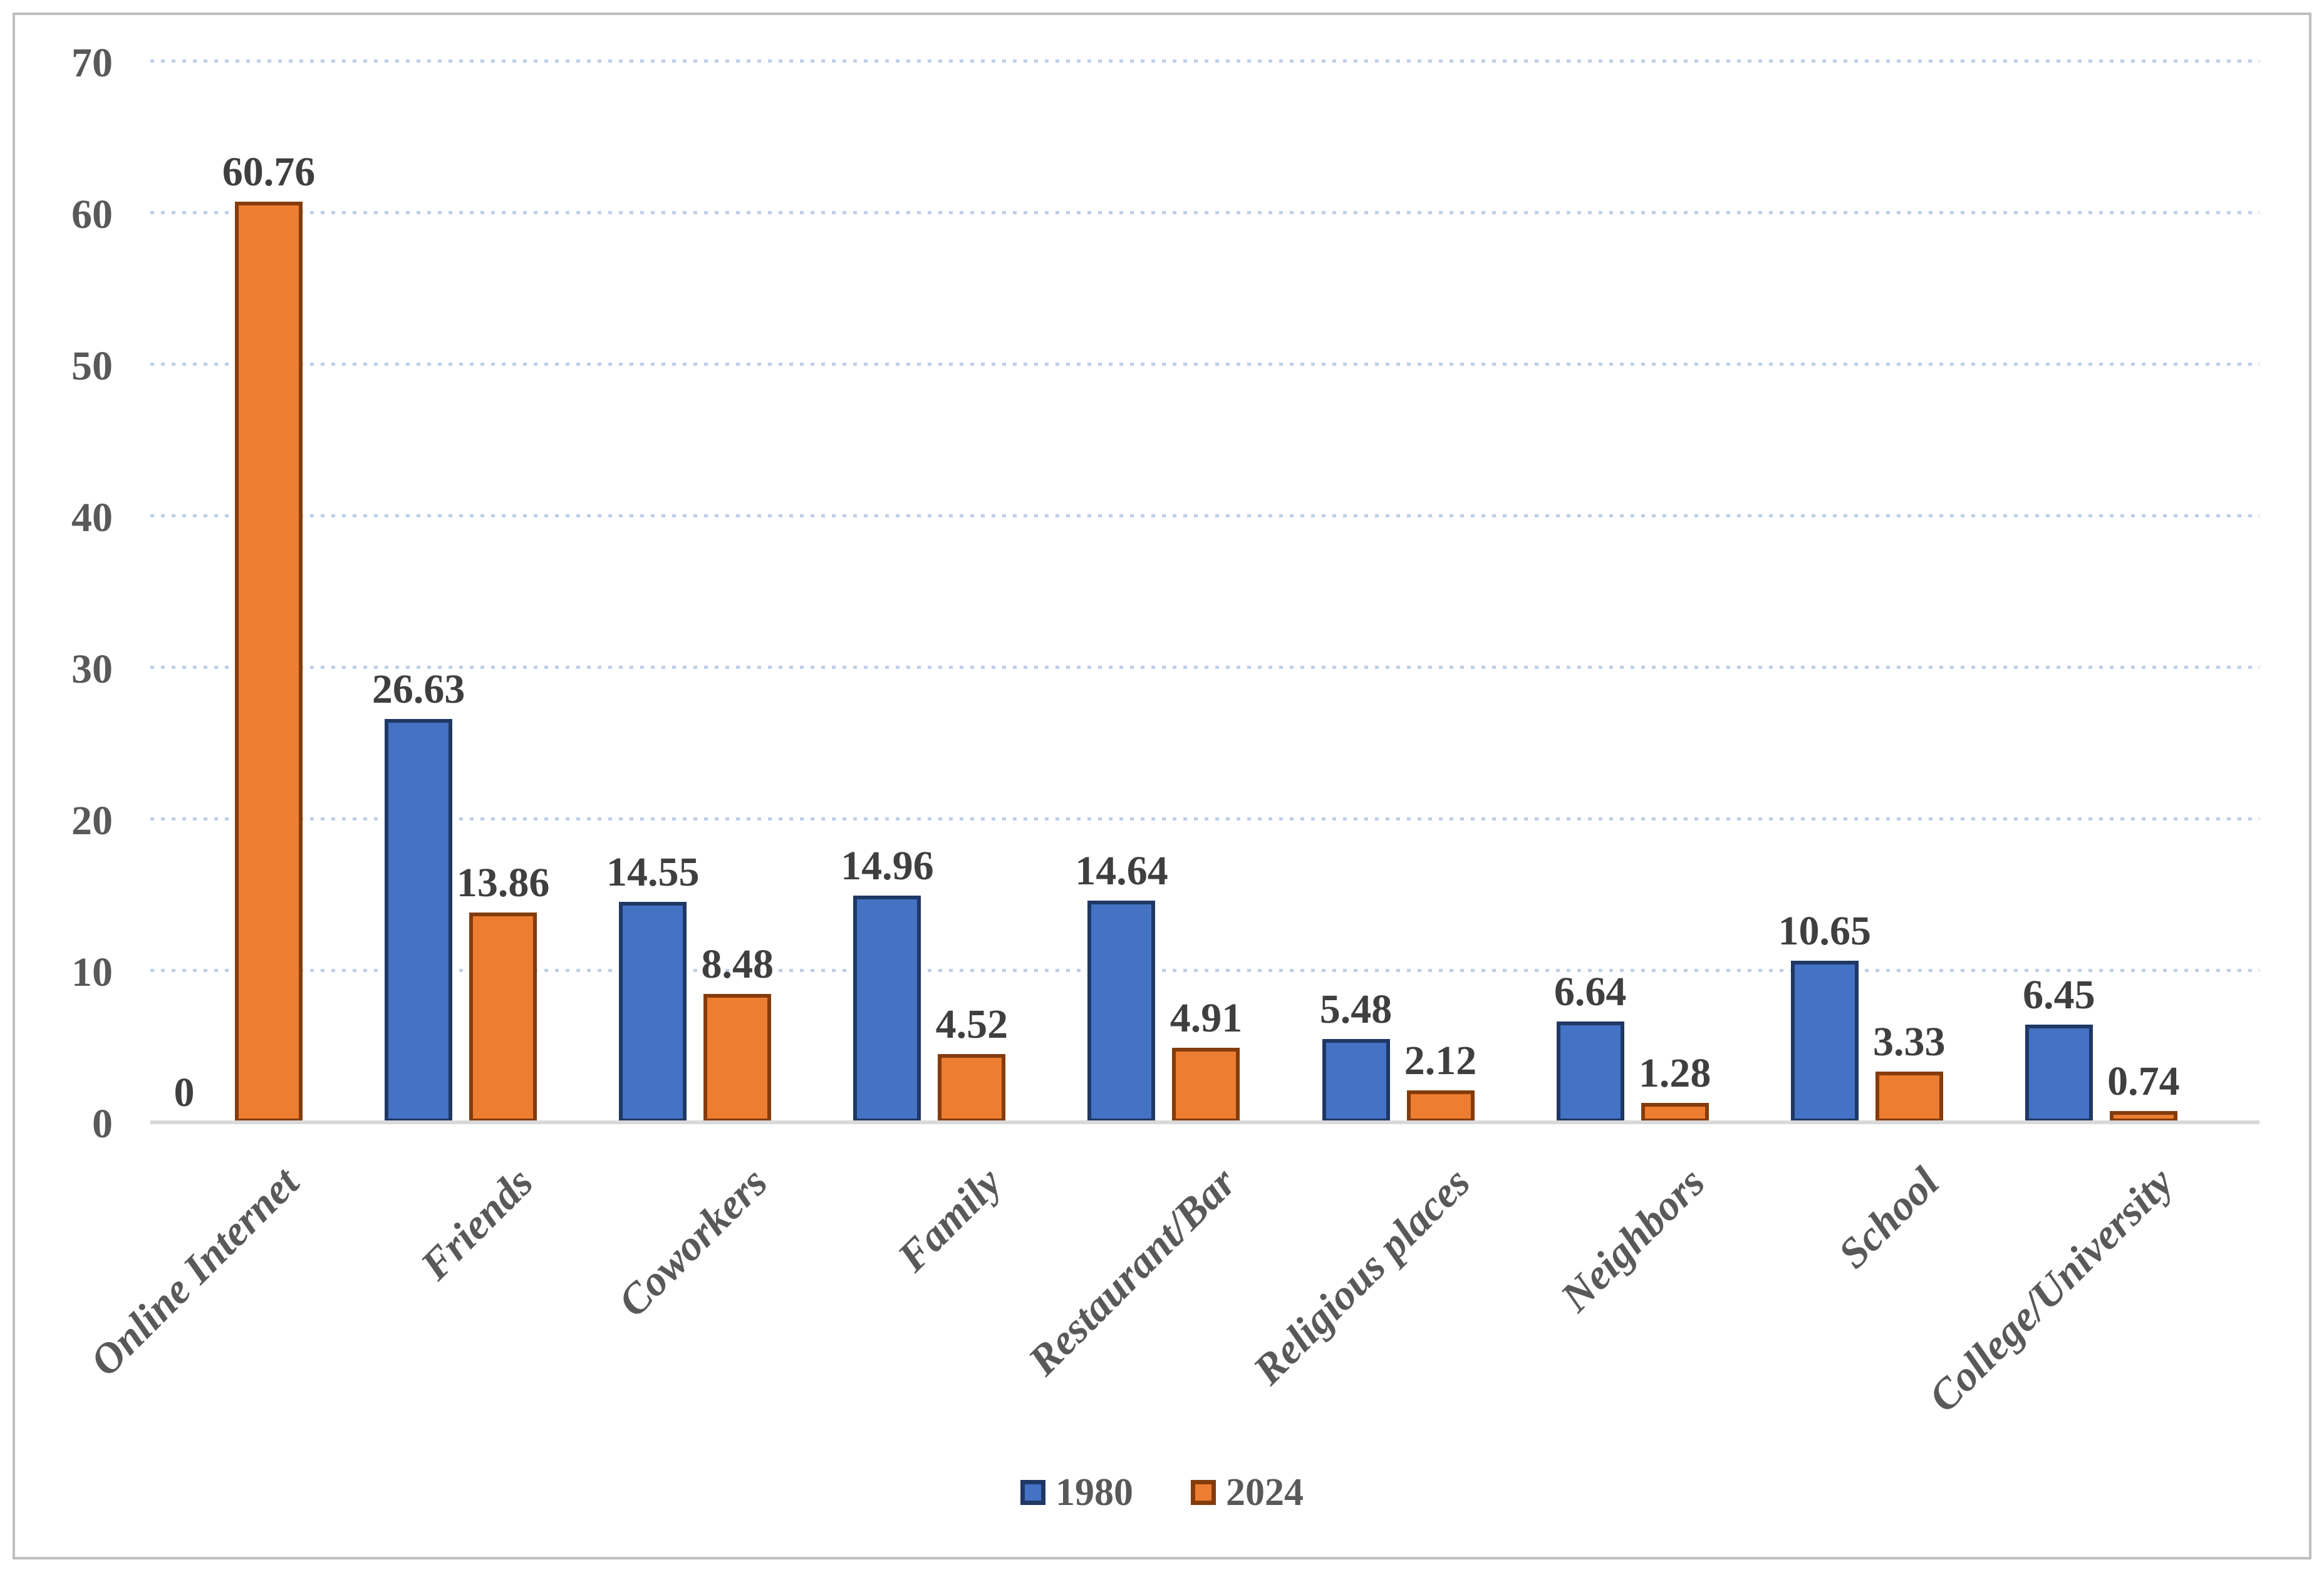  Describe the element at coordinates (737, 1058) in the screenshot. I see `bar-2024-coworkers` at that location.